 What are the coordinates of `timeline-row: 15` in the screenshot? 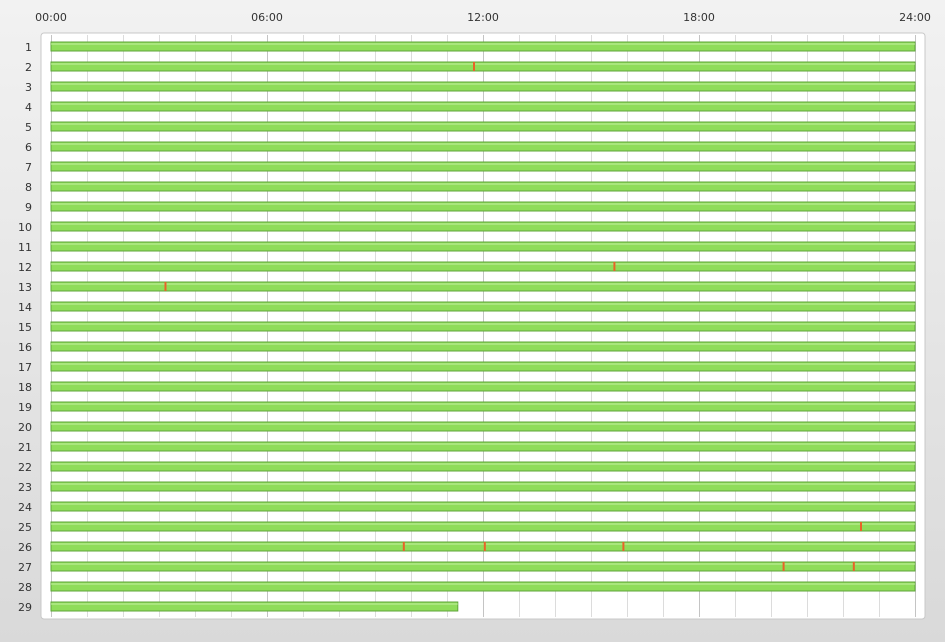 It's located at (467, 327).